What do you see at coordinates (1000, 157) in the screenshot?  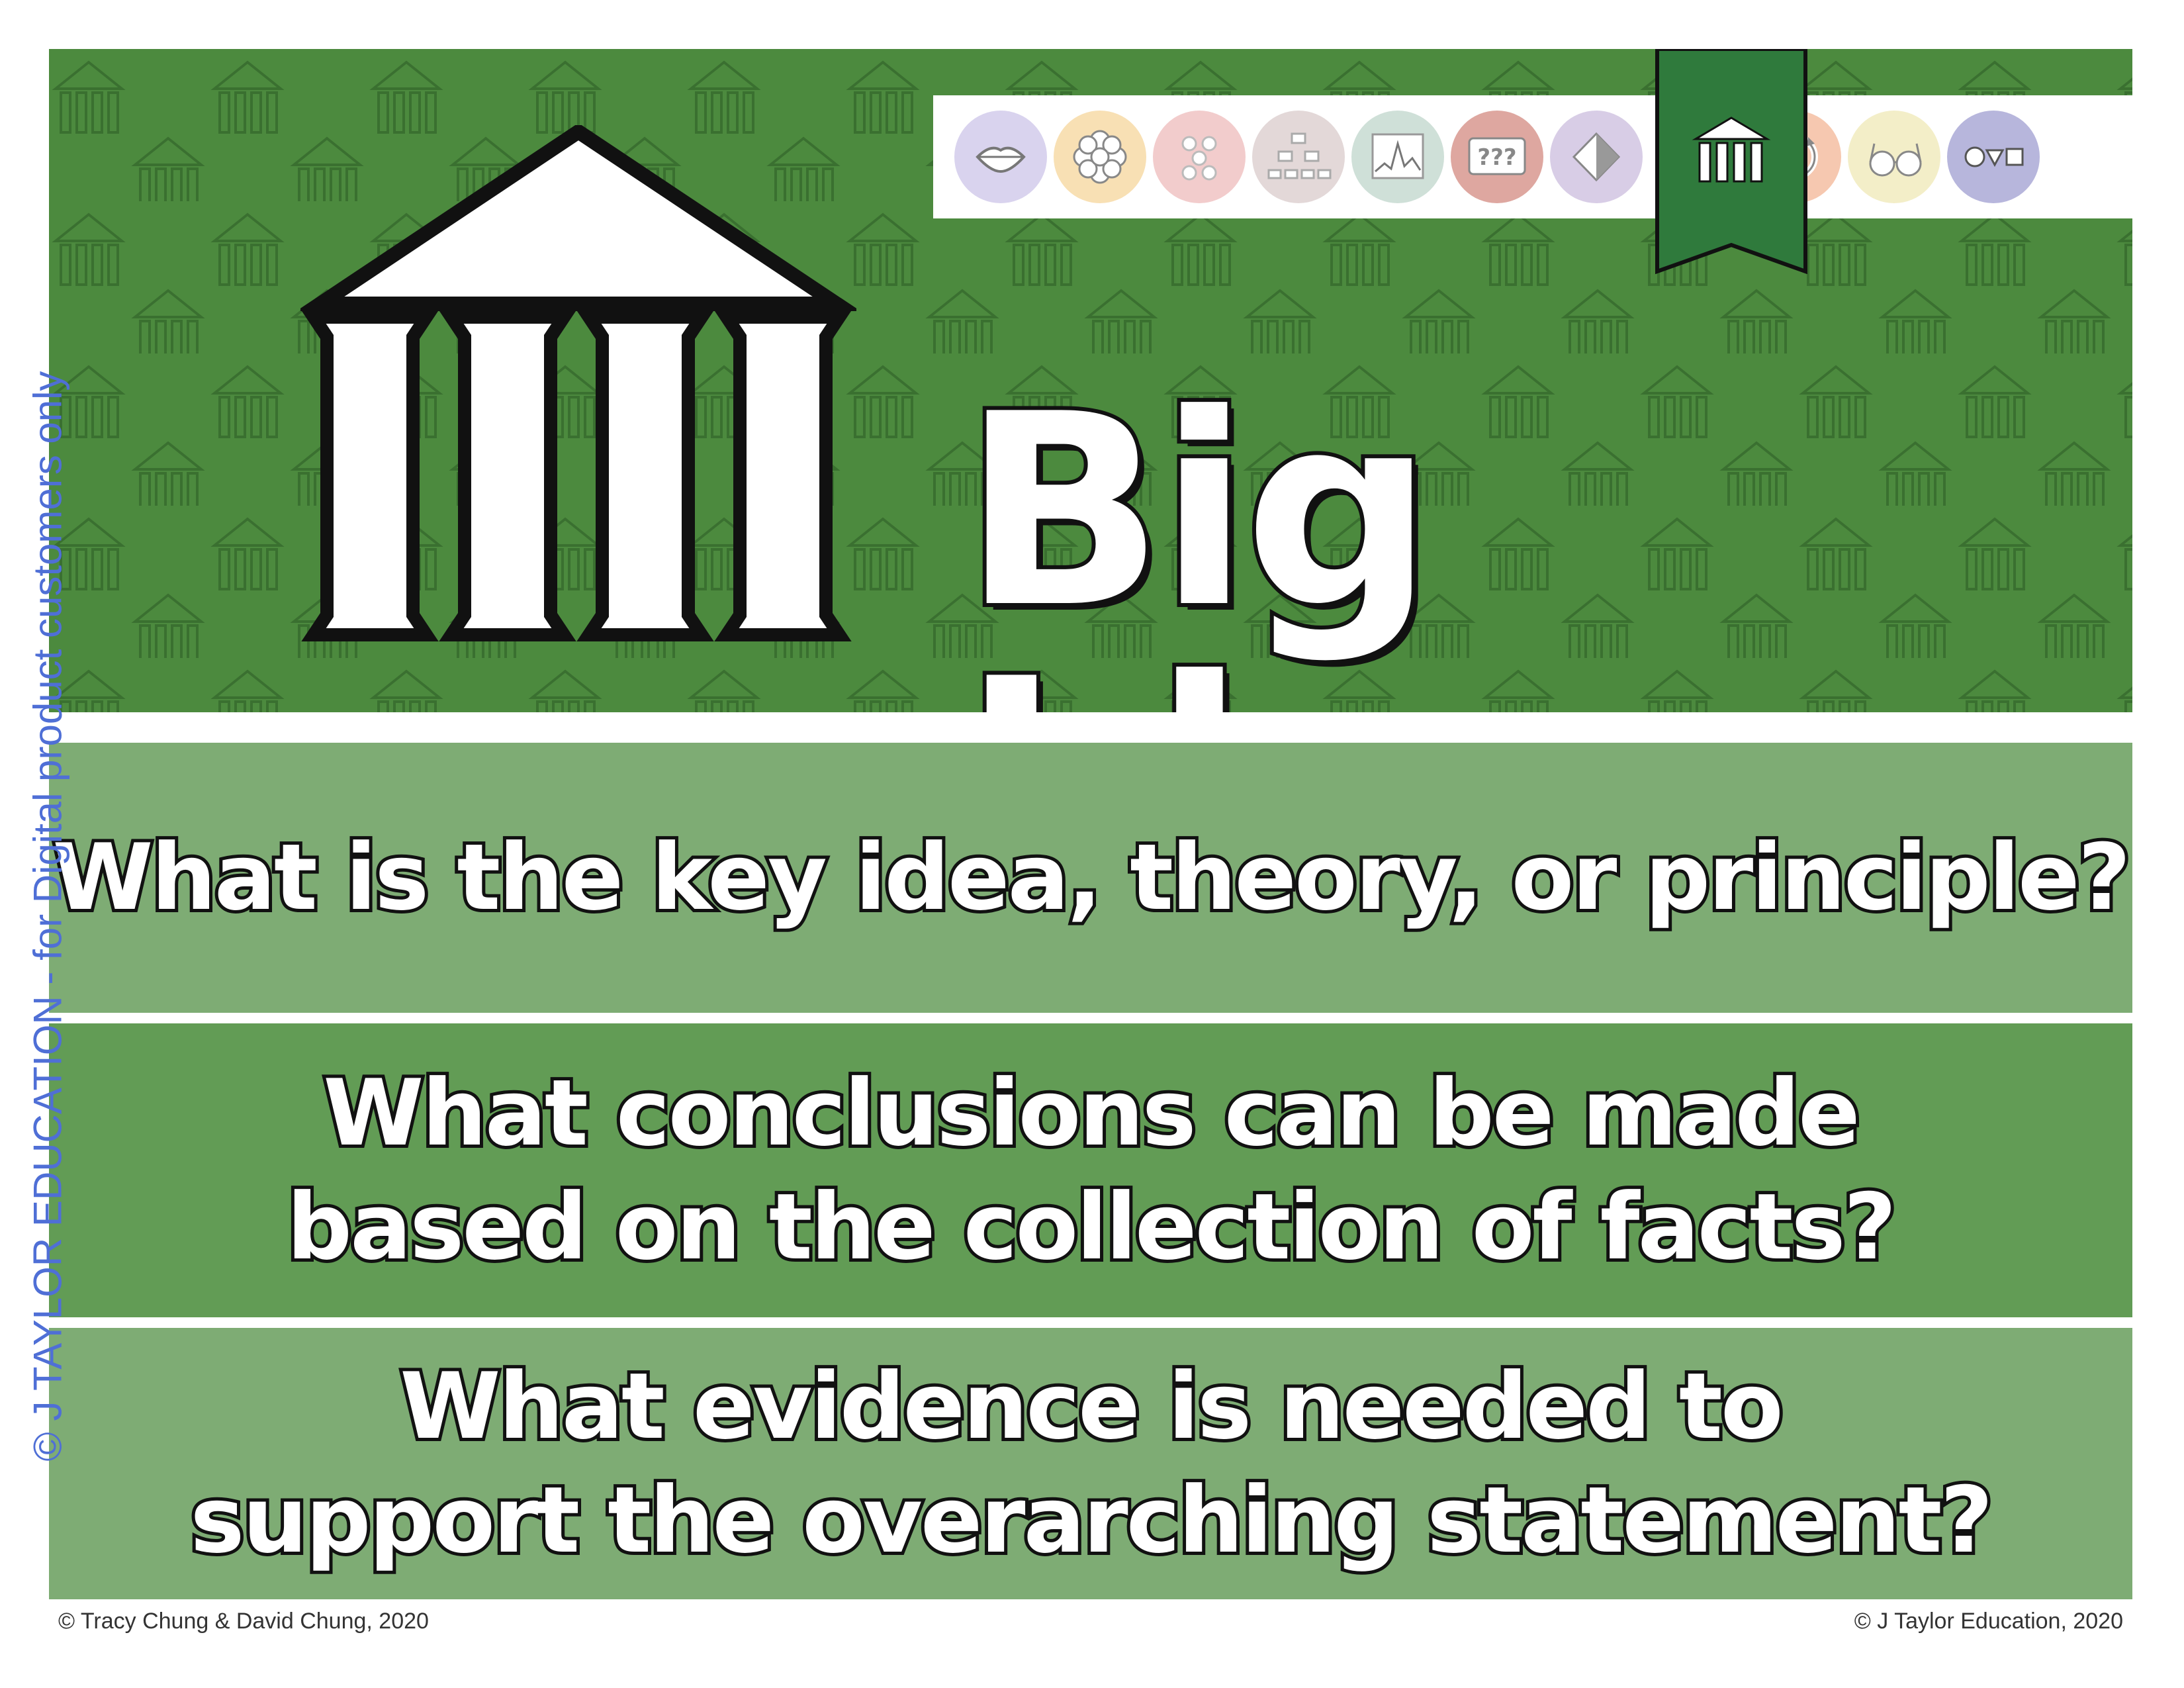 I see `lips-icon` at bounding box center [1000, 157].